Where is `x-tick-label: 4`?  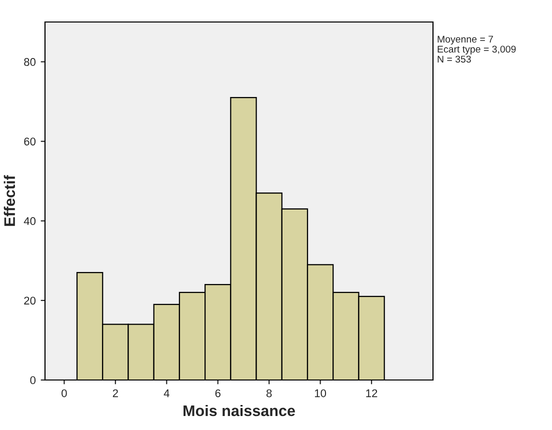 x-tick-label: 4 is located at coordinates (167, 393).